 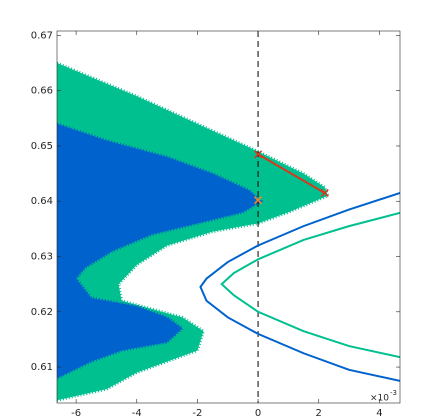 I want to click on x-tick-label: -6, so click(x=76, y=413).